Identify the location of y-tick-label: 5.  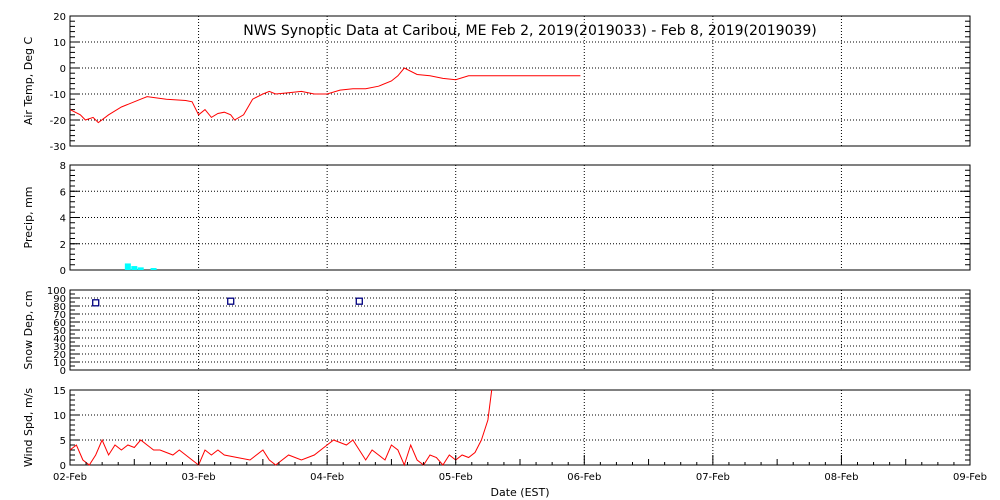
(63, 441).